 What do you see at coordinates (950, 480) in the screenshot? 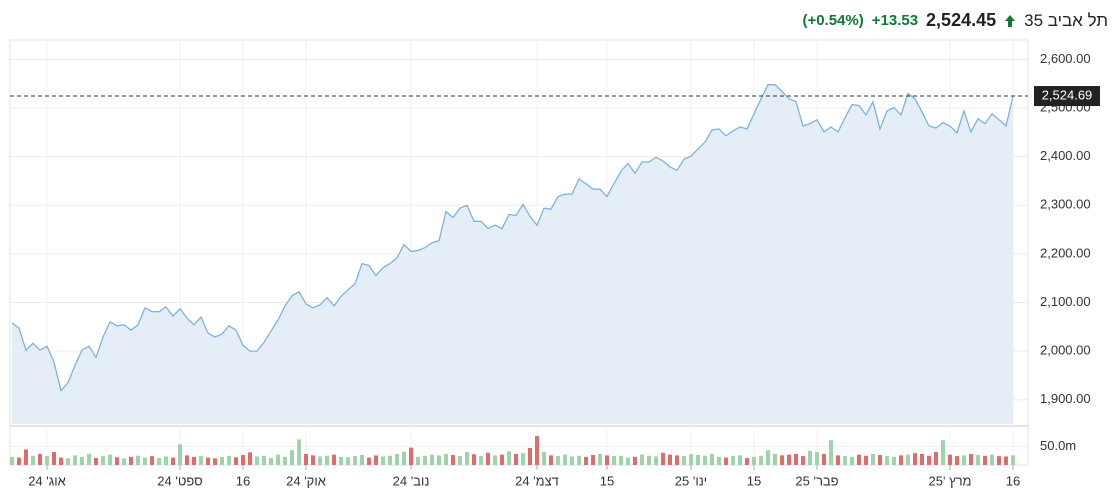
I see `x-tick-label: מרץ '25` at bounding box center [950, 480].